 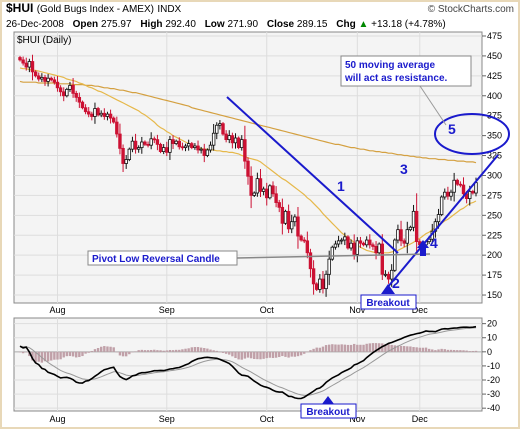 What do you see at coordinates (86, 24) in the screenshot?
I see `open-label: Open` at bounding box center [86, 24].